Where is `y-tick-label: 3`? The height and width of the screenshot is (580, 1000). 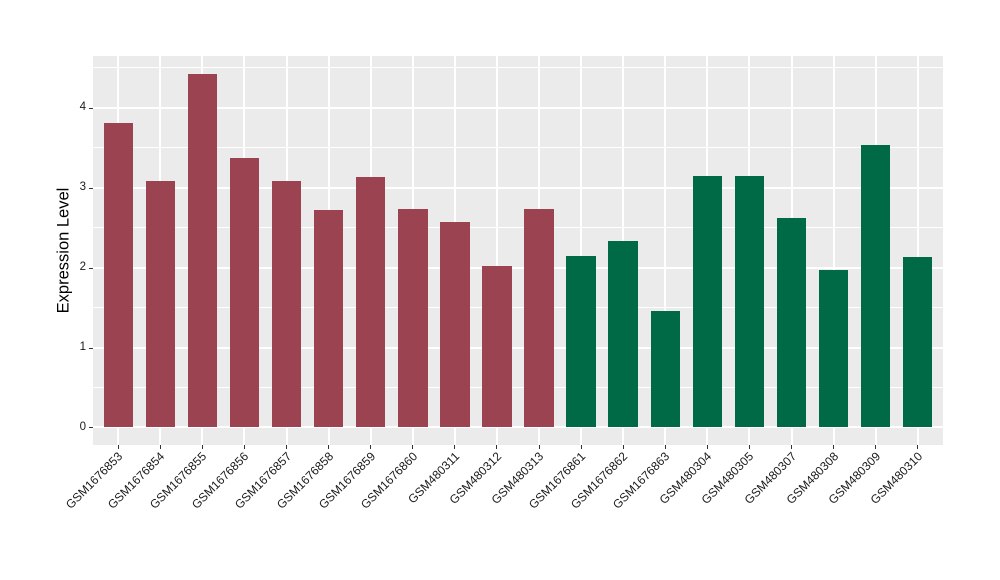 y-tick-label: 3 is located at coordinates (82, 187).